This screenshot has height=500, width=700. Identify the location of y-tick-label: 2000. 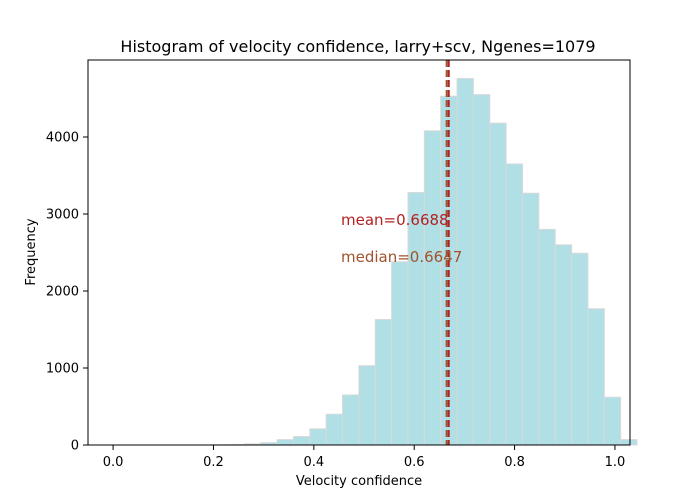
(62, 292).